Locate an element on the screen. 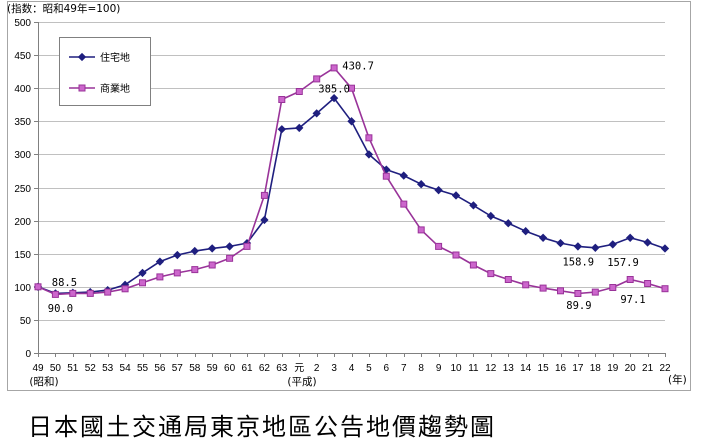 This screenshot has height=442, width=720. x-tick-label: 22 is located at coordinates (665, 368).